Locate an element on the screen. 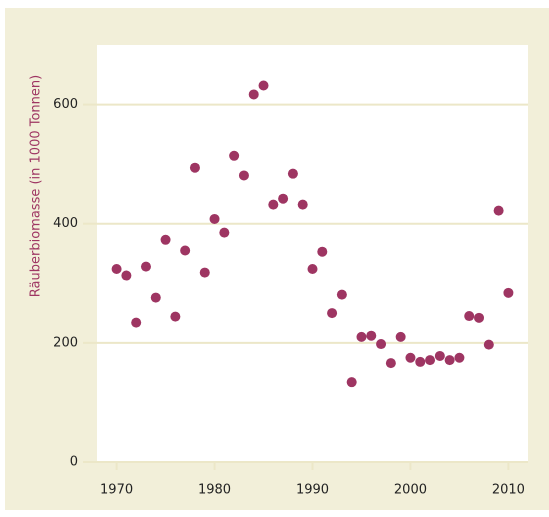 The height and width of the screenshot is (517, 549). x-tick-label: 2010 is located at coordinates (508, 490).